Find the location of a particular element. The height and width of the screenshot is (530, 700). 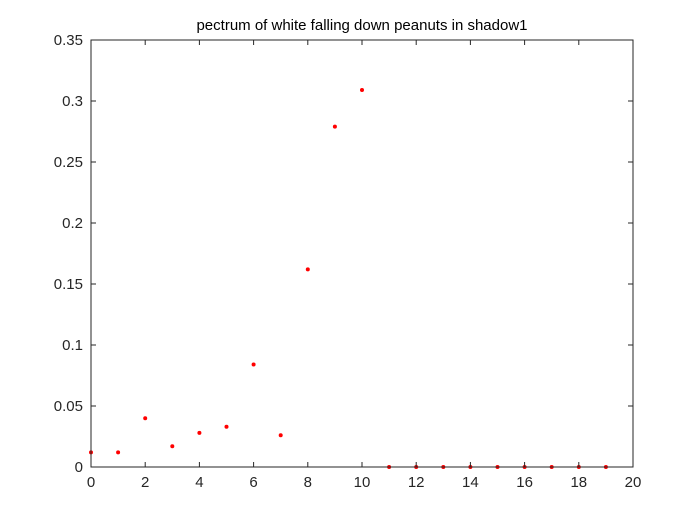

y-tick-label: 0.2 is located at coordinates (72, 223).